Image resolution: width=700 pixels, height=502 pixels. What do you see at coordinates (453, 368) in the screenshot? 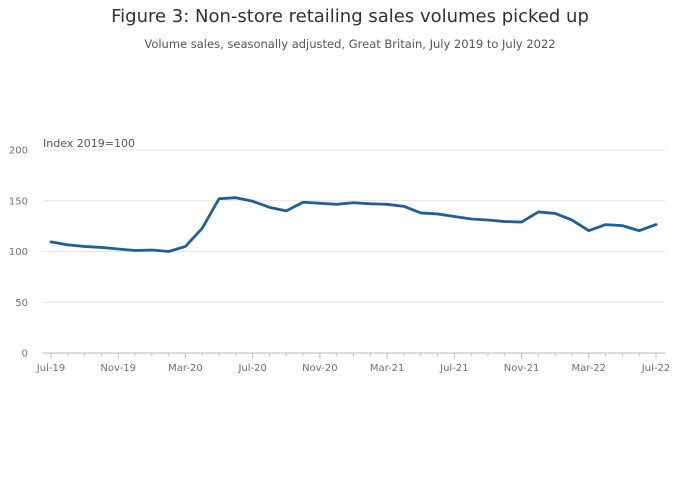
I see `x-tick-label: Jul-21` at bounding box center [453, 368].